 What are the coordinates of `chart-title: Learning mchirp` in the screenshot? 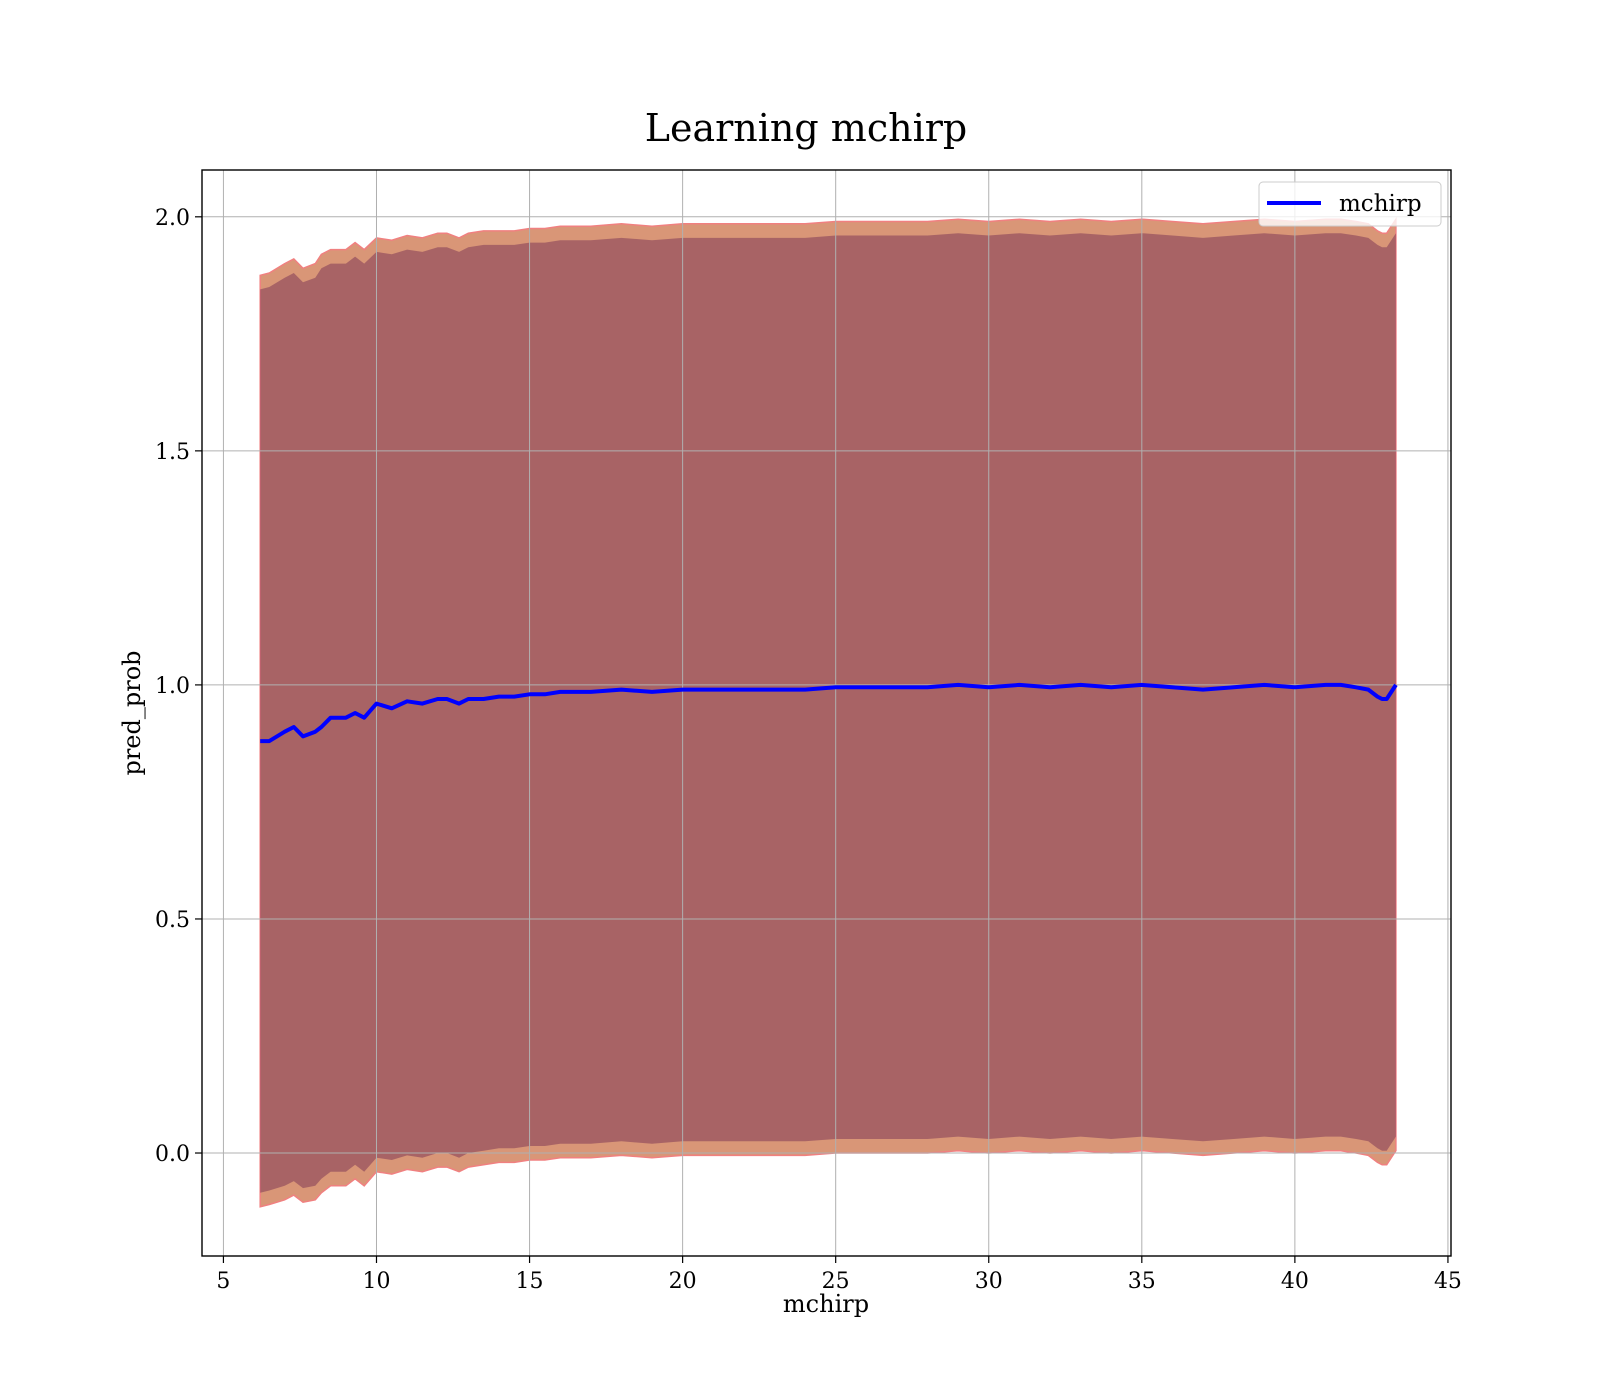 It's located at (806, 128).